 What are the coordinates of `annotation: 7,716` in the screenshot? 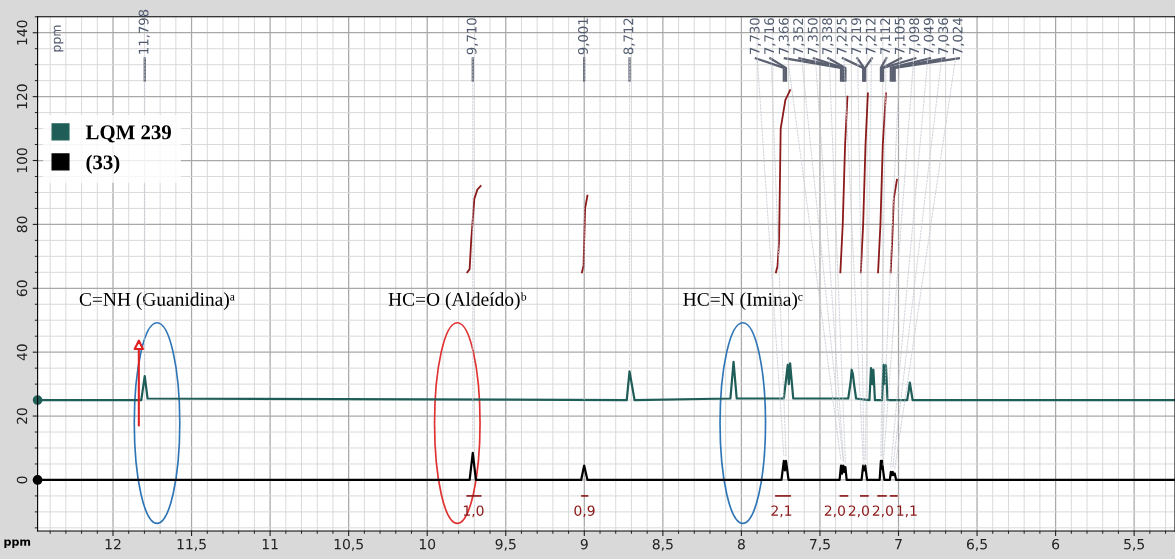 It's located at (770, 36).